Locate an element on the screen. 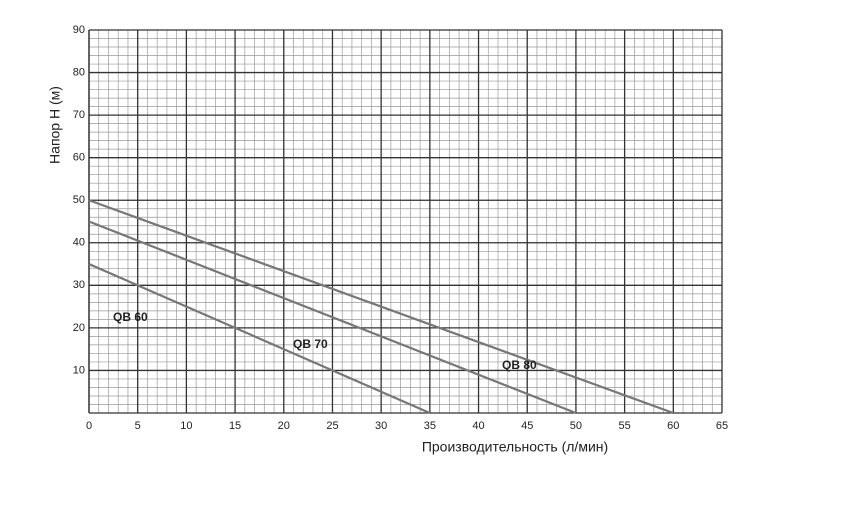 This screenshot has height=524, width=859. x-tick-label: 55 is located at coordinates (624, 426).